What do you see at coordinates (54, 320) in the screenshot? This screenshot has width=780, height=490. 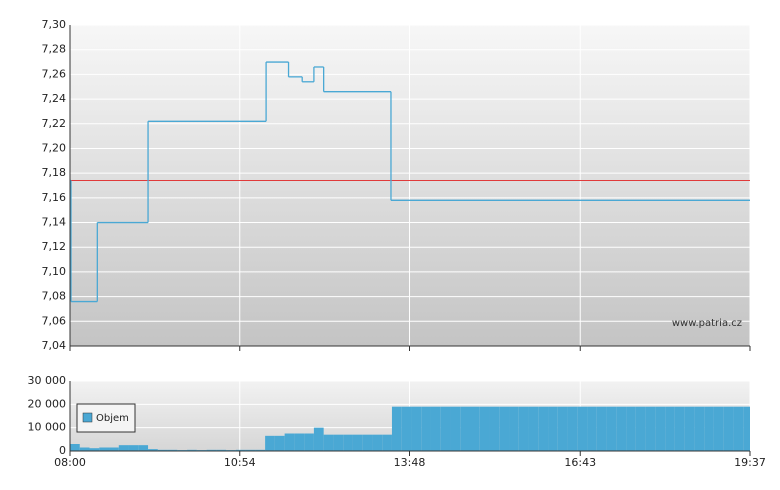 I see `y-tick-label: 7,06` at bounding box center [54, 320].